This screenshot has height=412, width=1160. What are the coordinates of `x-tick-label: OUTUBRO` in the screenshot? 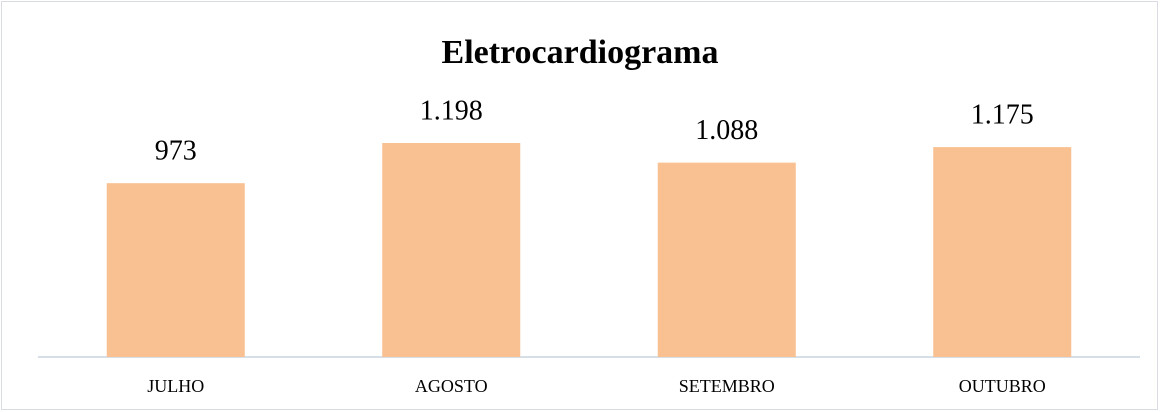 It's located at (1002, 386).